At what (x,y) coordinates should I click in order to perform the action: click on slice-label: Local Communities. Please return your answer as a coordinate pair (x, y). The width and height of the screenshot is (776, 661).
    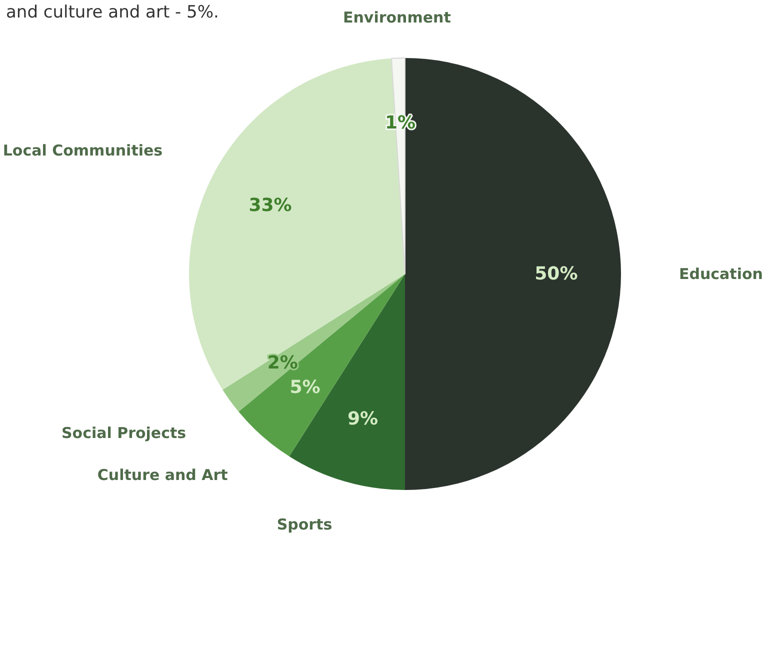
    Looking at the image, I should click on (82, 150).